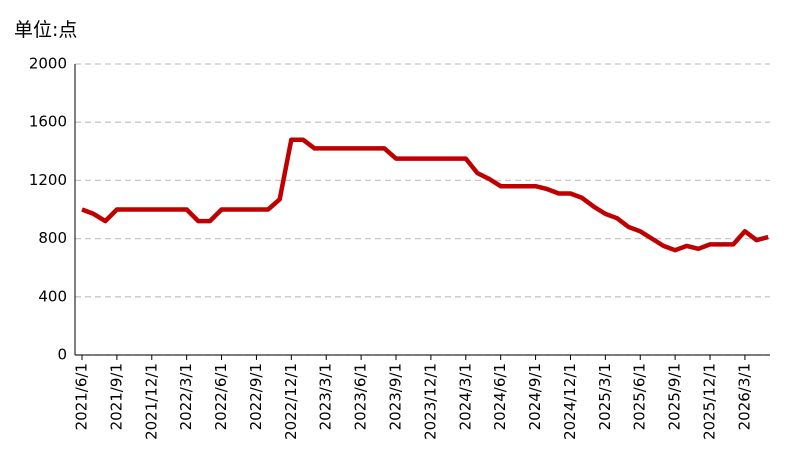 The width and height of the screenshot is (794, 462). What do you see at coordinates (640, 396) in the screenshot?
I see `x-tick-label: 2025/6/1` at bounding box center [640, 396].